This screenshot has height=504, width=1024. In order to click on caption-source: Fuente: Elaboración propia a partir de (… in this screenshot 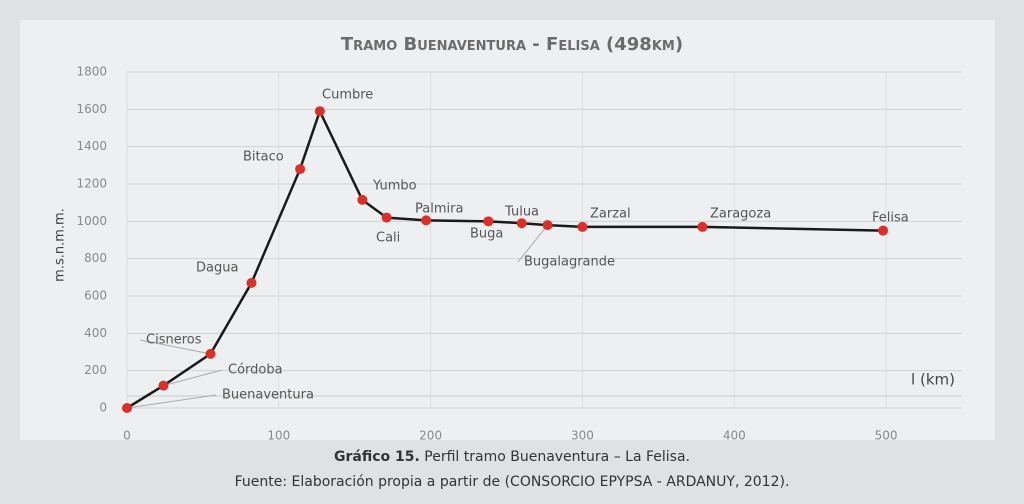, I will do `click(512, 482)`.